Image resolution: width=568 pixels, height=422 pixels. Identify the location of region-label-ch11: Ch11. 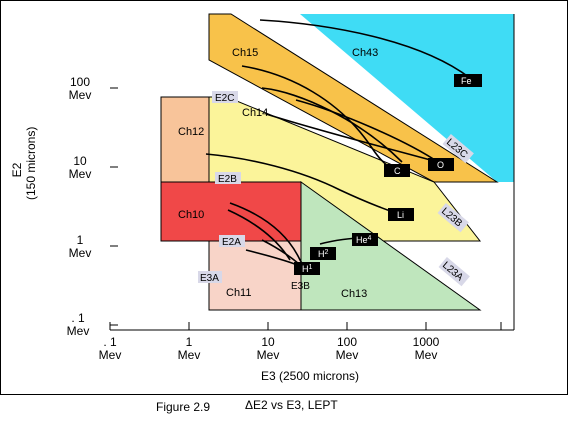
(238, 293).